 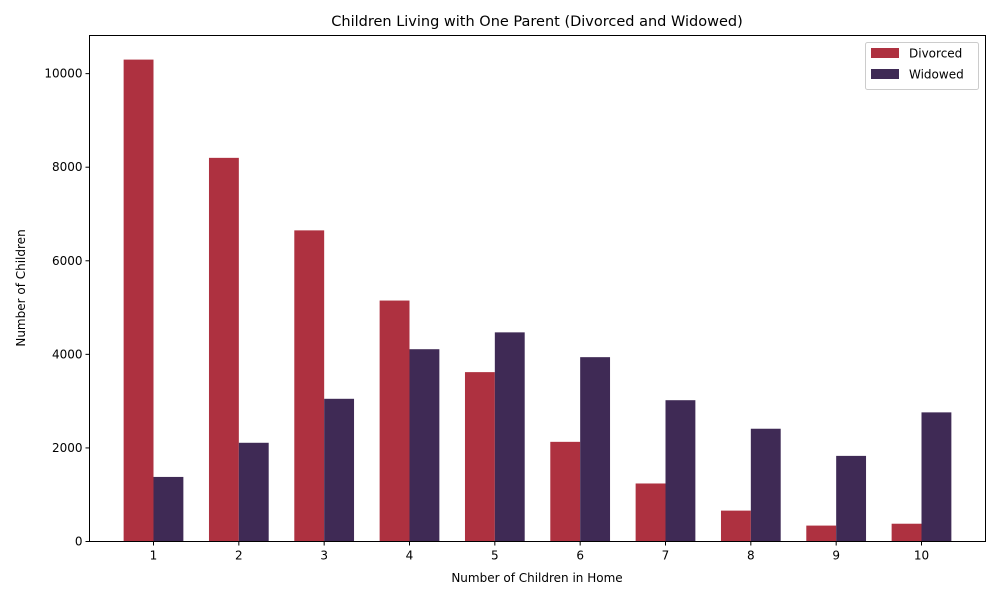 What do you see at coordinates (63, 74) in the screenshot?
I see `y-tick-label: 10000` at bounding box center [63, 74].